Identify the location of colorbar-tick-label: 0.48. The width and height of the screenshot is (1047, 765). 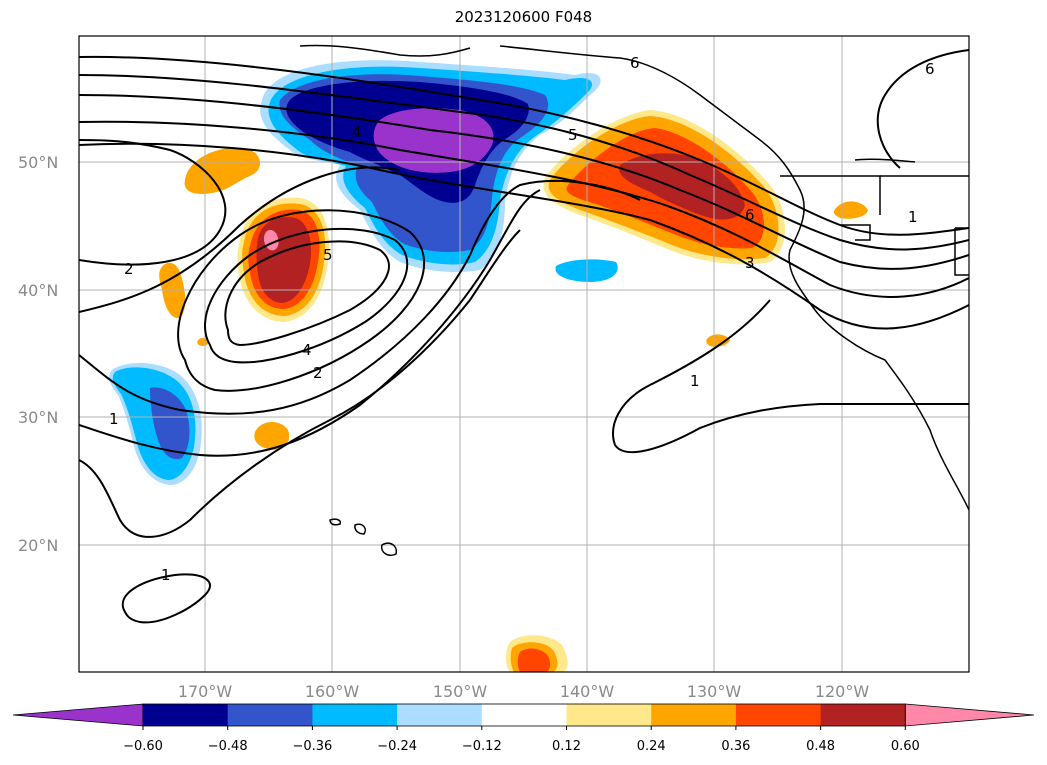
(820, 746).